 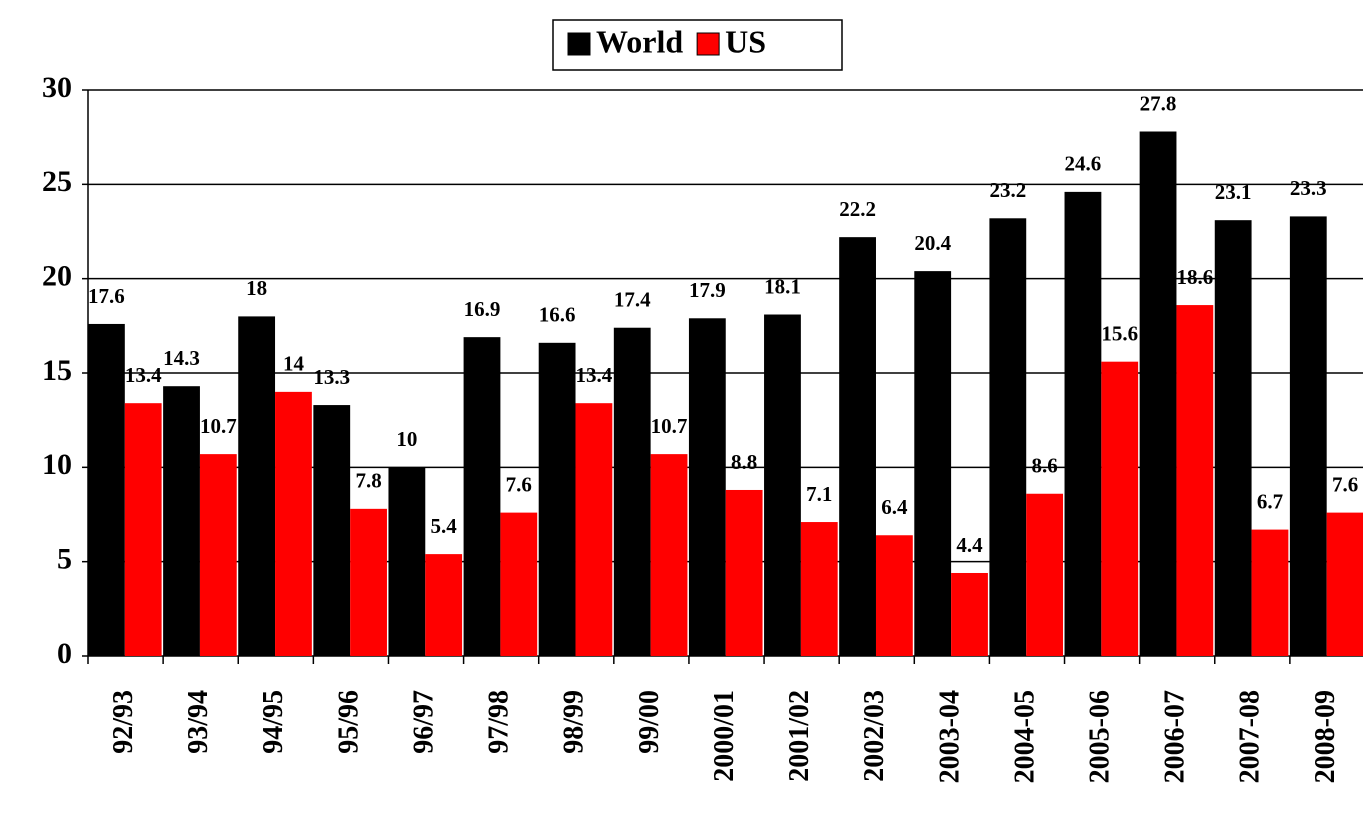 What do you see at coordinates (294, 364) in the screenshot?
I see `data-label: 14` at bounding box center [294, 364].